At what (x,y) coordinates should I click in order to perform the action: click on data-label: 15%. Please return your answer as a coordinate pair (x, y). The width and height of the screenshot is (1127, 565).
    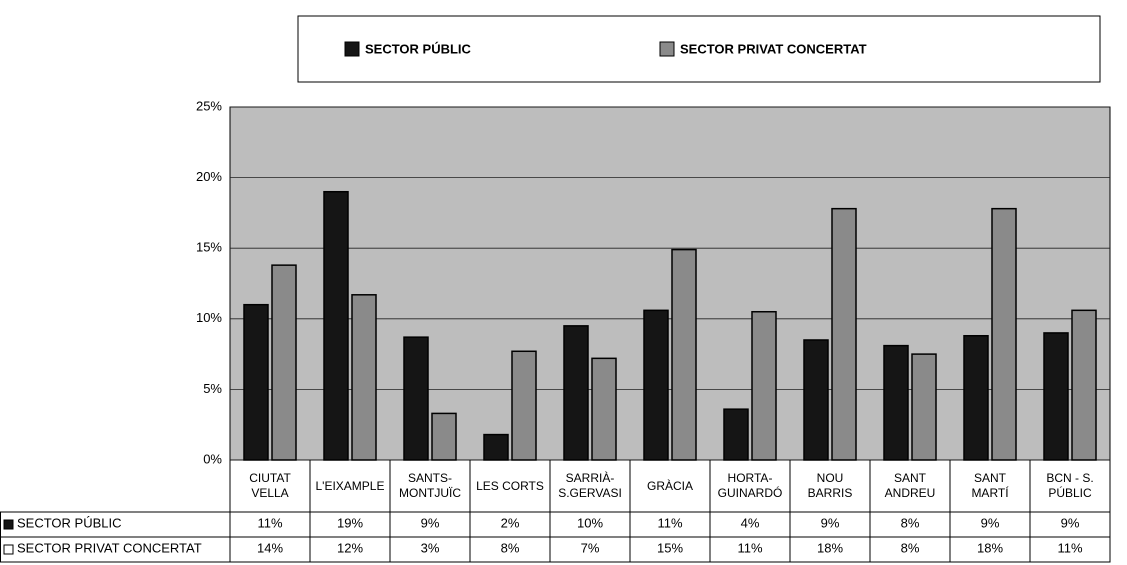
    Looking at the image, I should click on (670, 547).